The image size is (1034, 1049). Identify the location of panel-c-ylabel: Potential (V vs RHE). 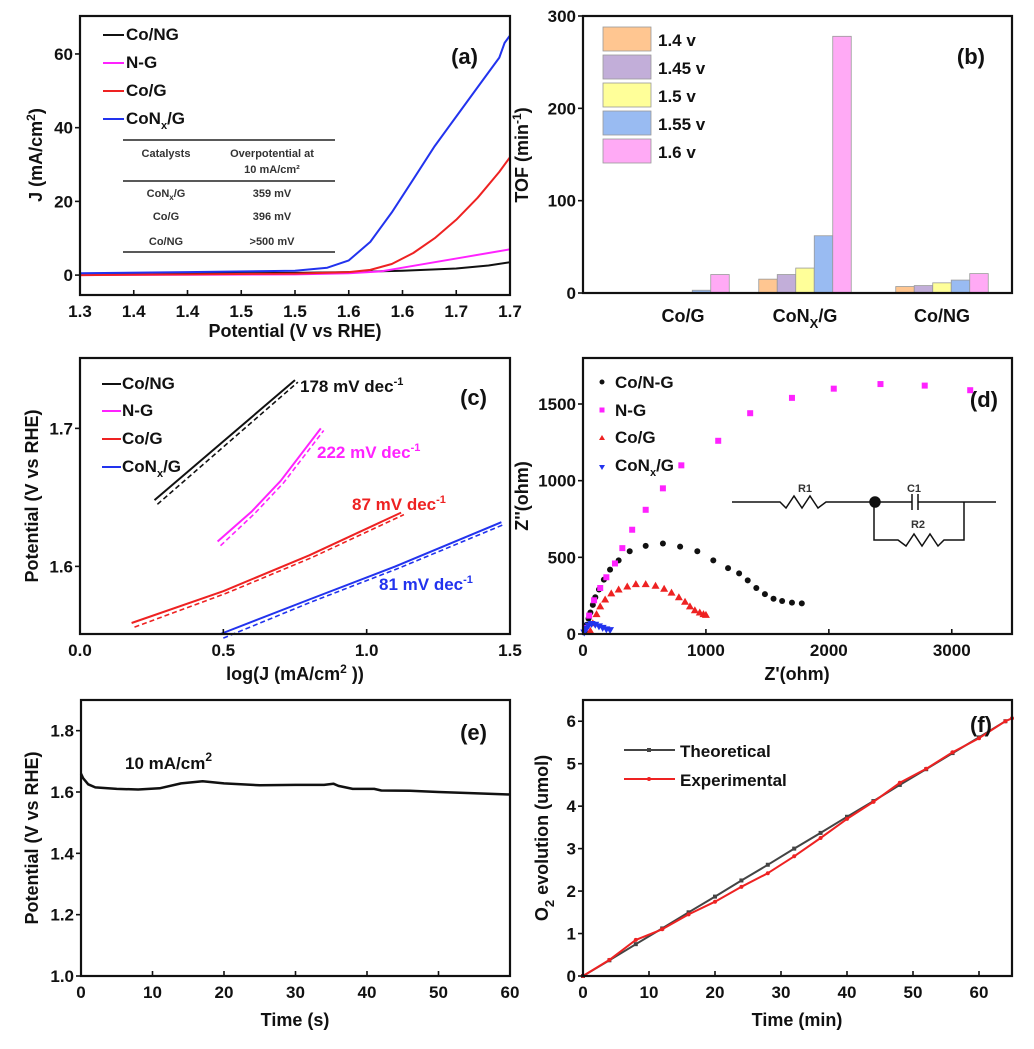
(32, 495).